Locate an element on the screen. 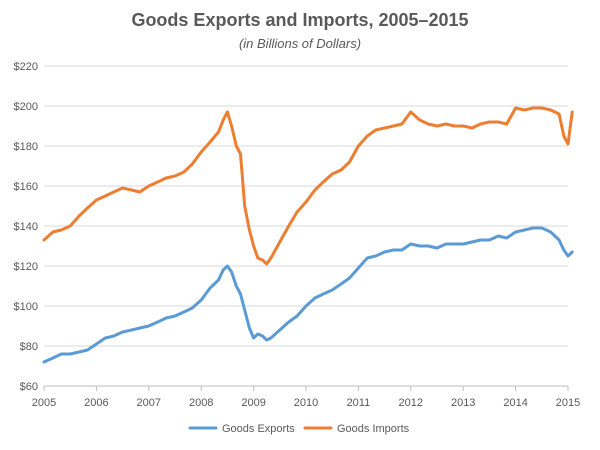 This screenshot has width=600, height=450. x-tick-label: 2008 is located at coordinates (201, 403).